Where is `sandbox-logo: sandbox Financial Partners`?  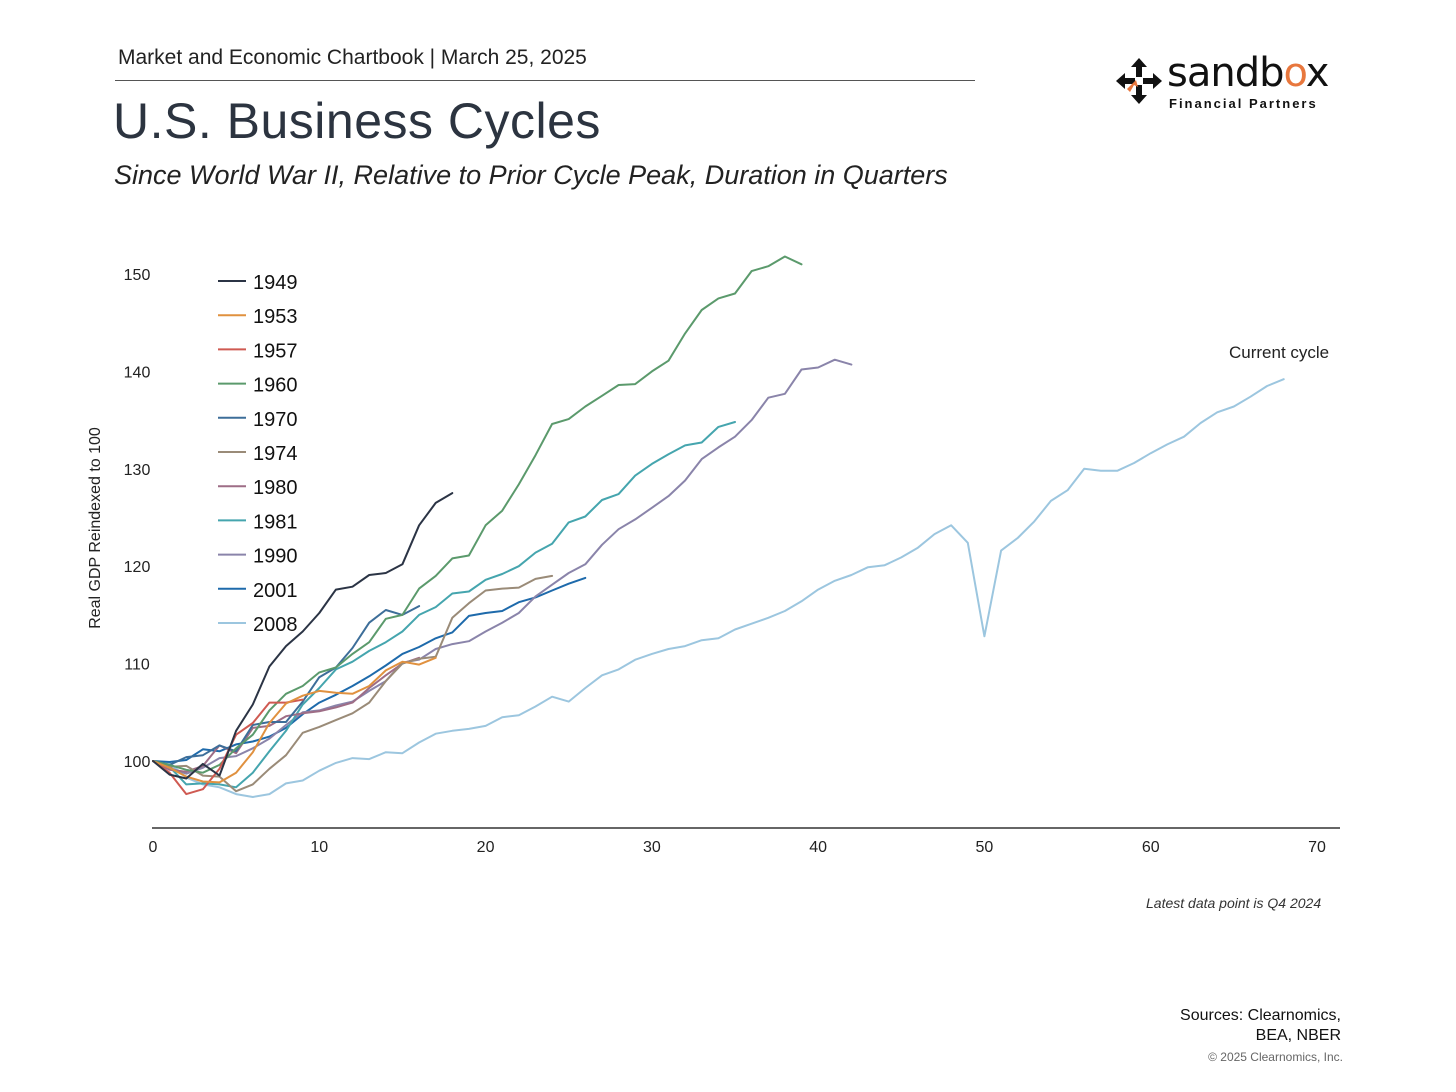 sandbox-logo: sandbox Financial Partners is located at coordinates (1222, 83).